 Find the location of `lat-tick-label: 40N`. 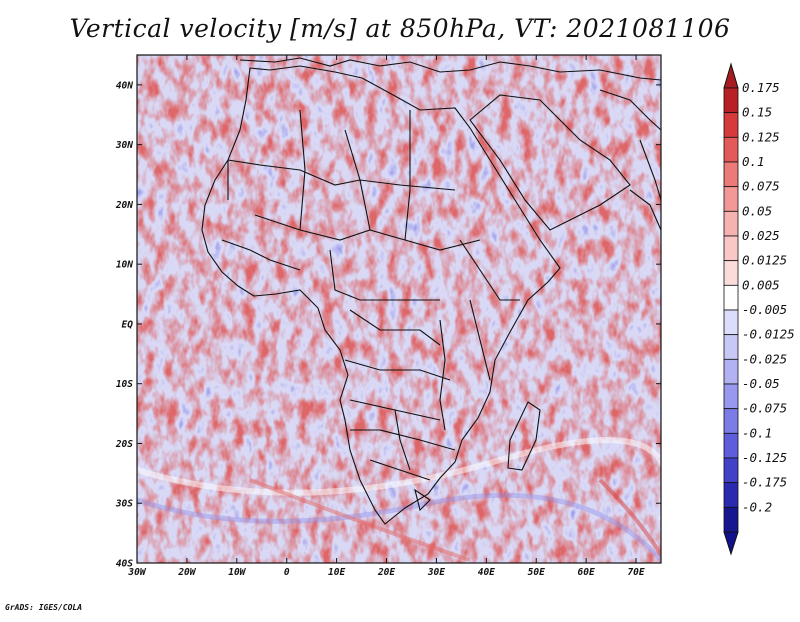

lat-tick-label: 40N is located at coordinates (124, 85).